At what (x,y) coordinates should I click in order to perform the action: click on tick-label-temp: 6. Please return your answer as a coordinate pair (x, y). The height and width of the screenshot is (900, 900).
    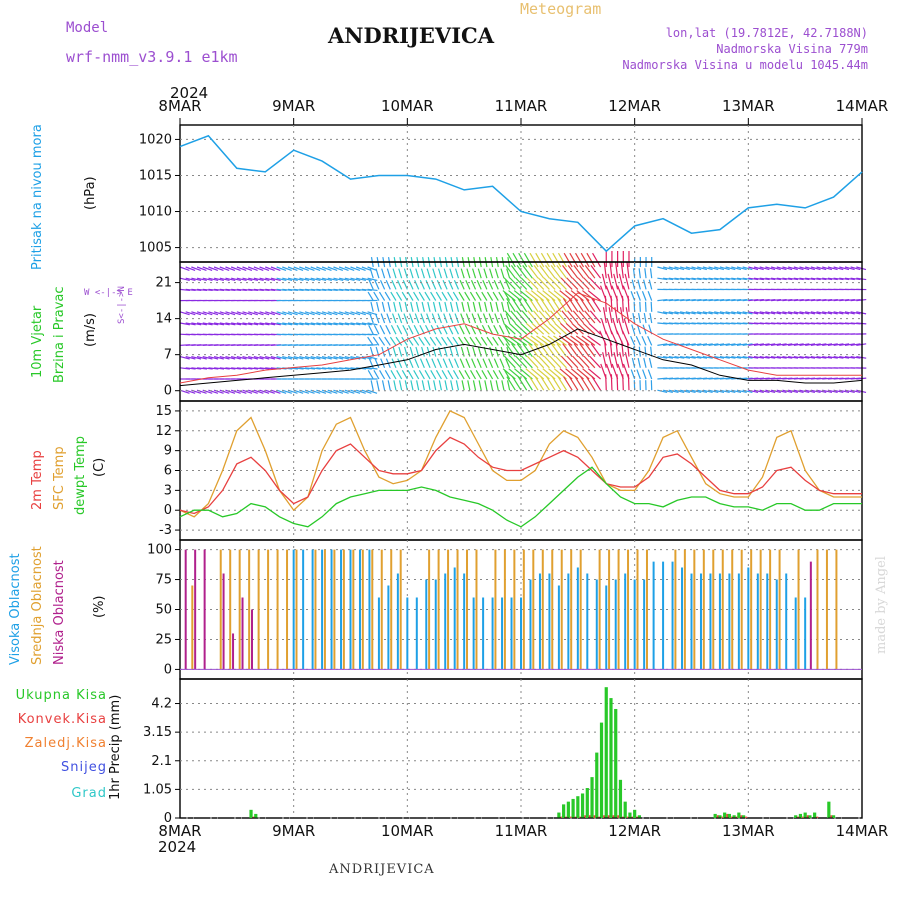
    Looking at the image, I should click on (168, 471).